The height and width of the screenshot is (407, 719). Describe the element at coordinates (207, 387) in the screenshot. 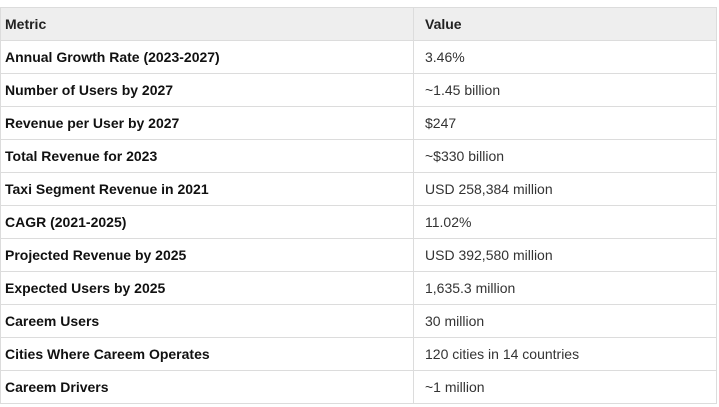

I see `metric-cell: Careem Drivers` at that location.